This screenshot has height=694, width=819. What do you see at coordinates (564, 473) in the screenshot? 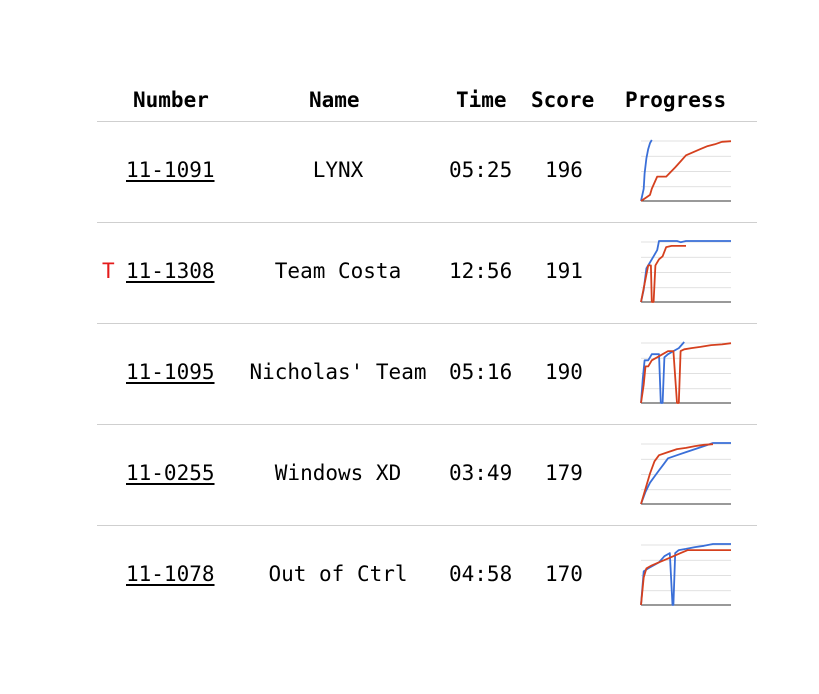
I see `team-score: 179` at bounding box center [564, 473].